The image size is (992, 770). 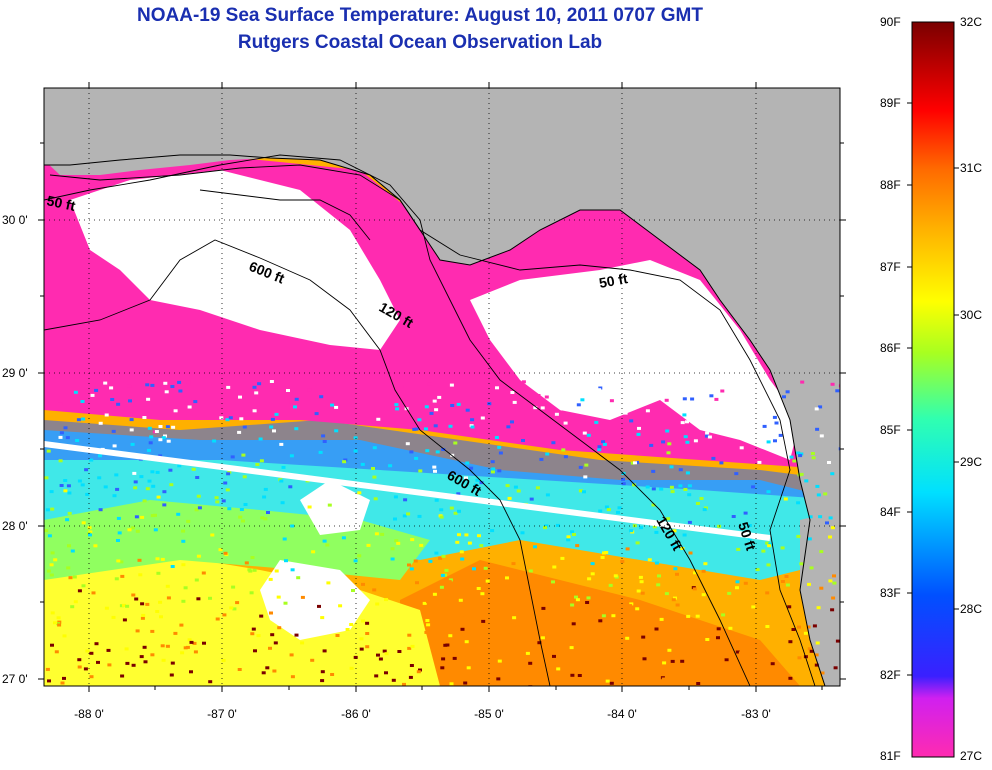 What do you see at coordinates (15, 220) in the screenshot?
I see `lat-label-30: 30 0'` at bounding box center [15, 220].